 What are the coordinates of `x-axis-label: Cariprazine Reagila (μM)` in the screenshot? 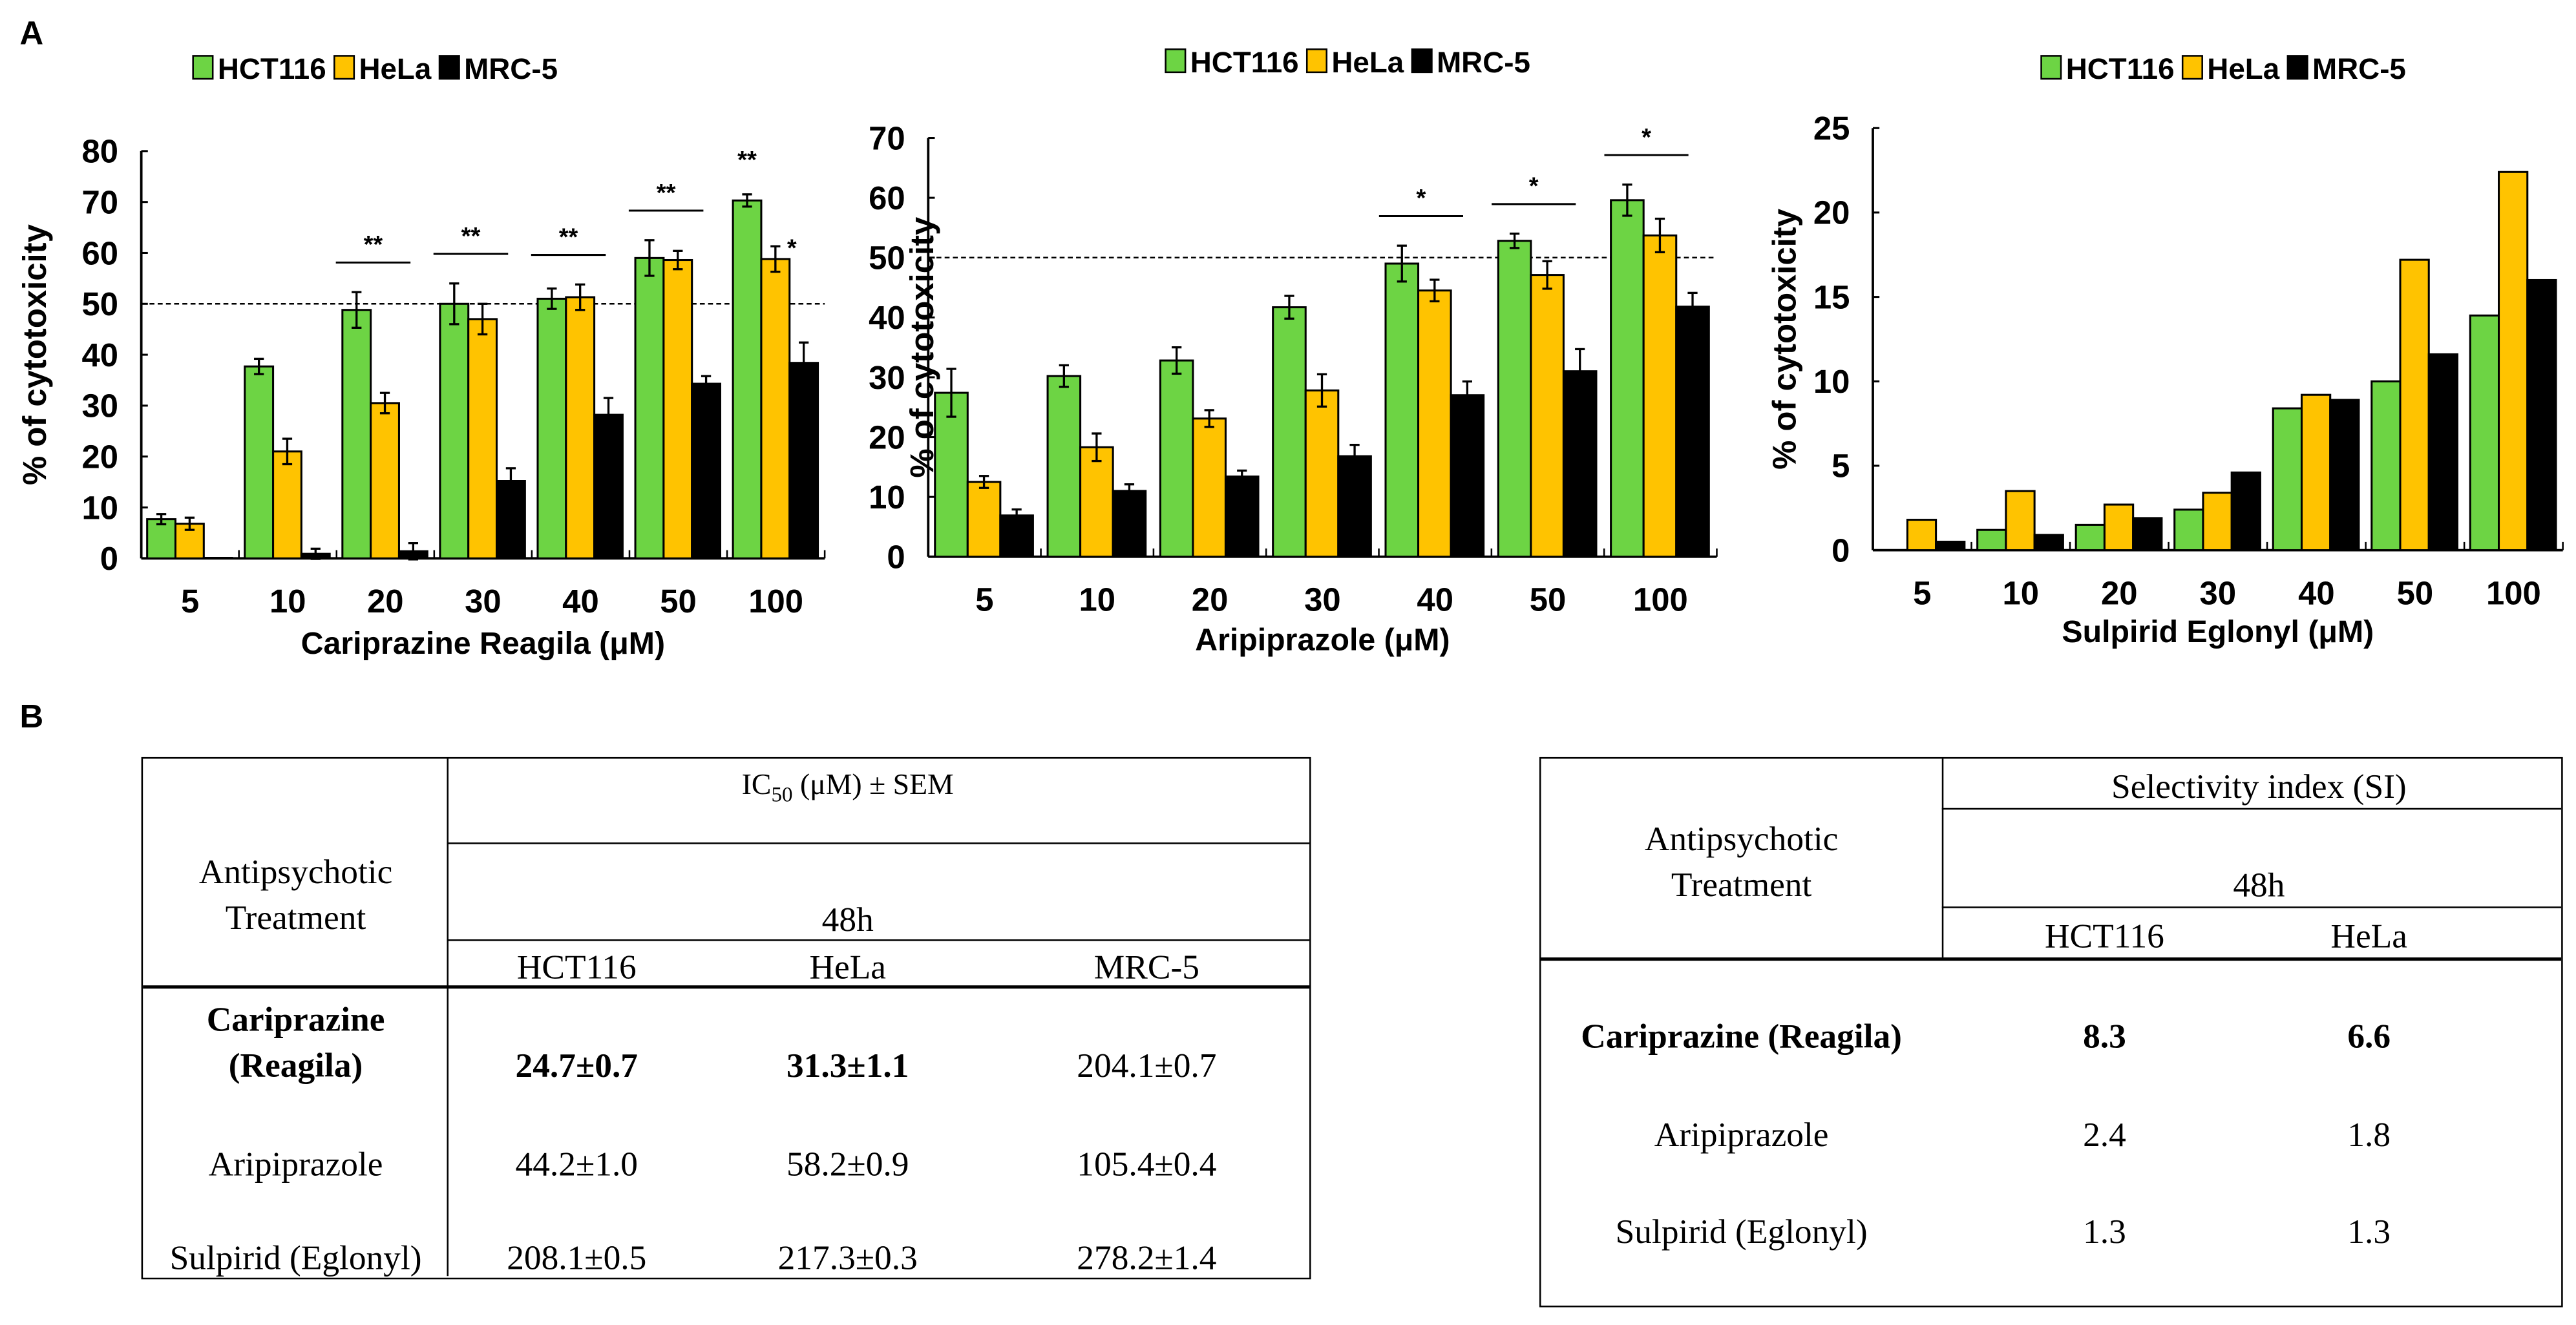 It's located at (483, 643).